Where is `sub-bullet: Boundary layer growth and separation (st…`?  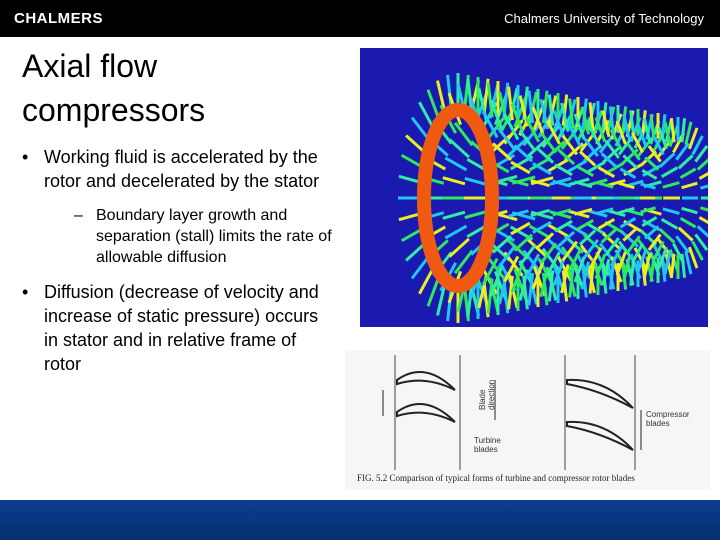 sub-bullet: Boundary layer growth and separation (st… is located at coordinates (188, 236).